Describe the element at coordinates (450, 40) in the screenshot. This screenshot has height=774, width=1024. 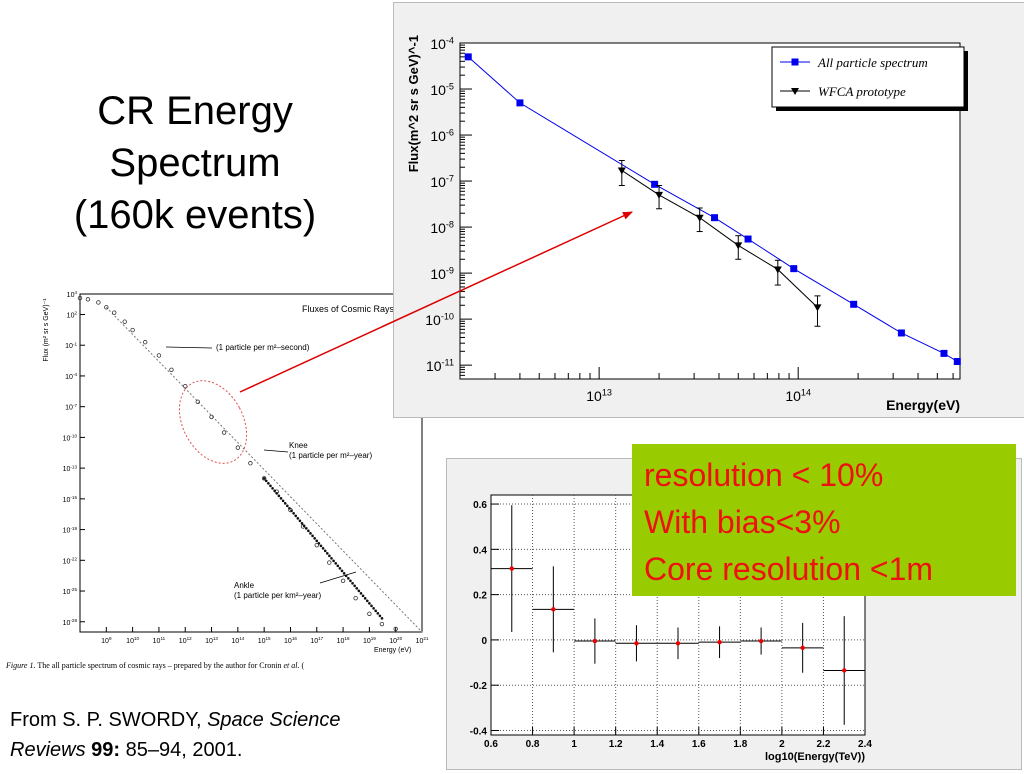
I see `y-tick-label-exp: -4` at that location.